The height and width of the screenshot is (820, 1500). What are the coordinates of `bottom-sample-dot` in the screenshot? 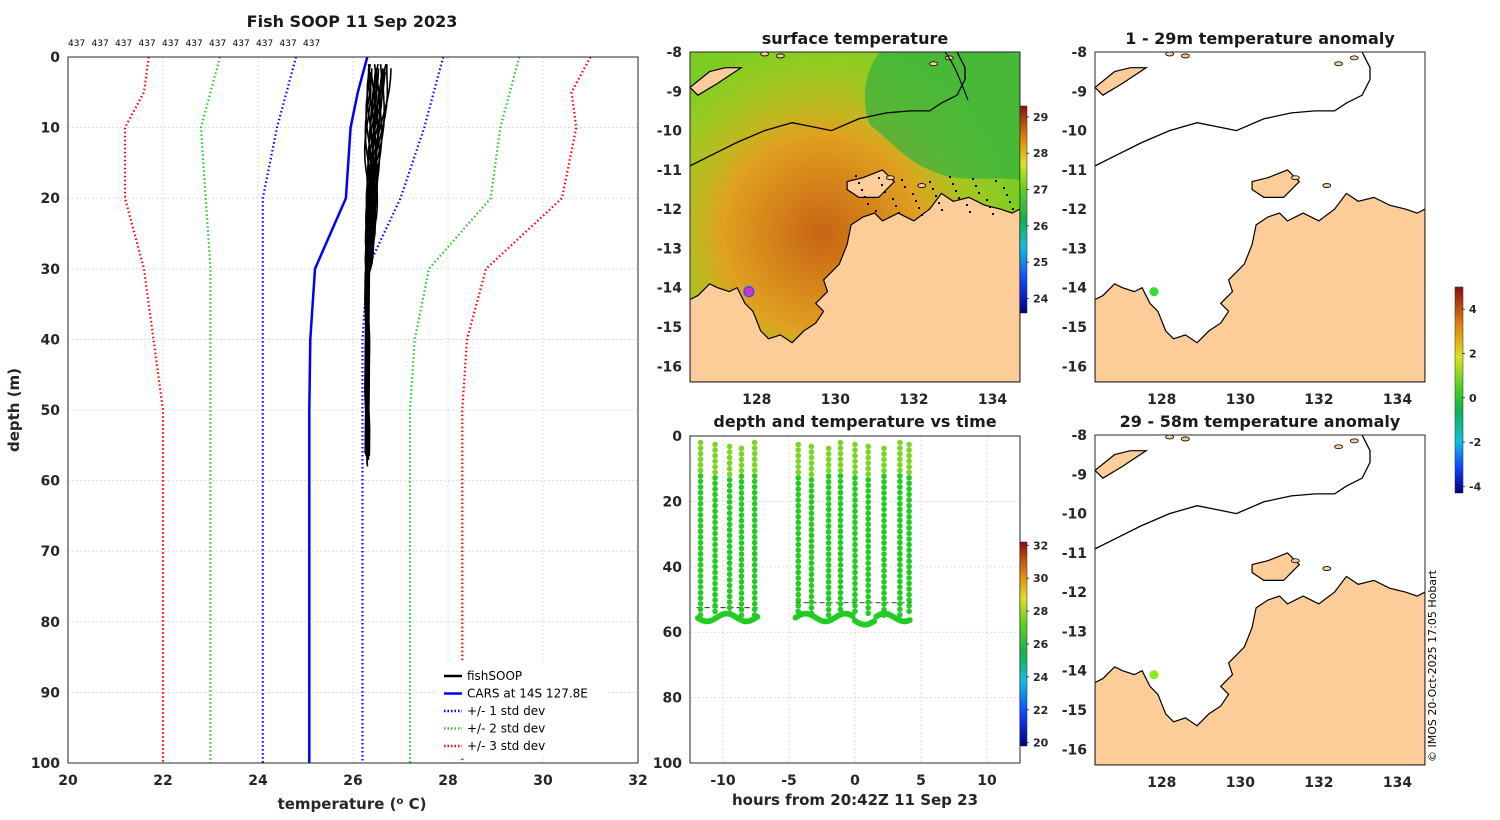 It's located at (874, 621).